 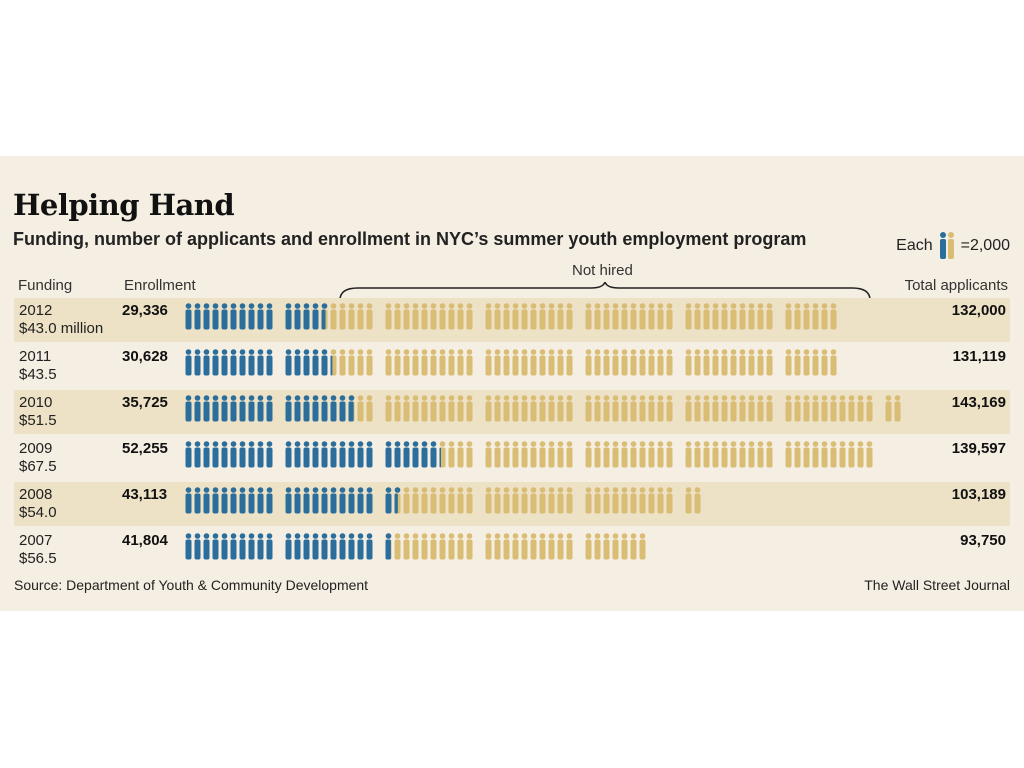 I want to click on row-pictogram, so click(x=529, y=454).